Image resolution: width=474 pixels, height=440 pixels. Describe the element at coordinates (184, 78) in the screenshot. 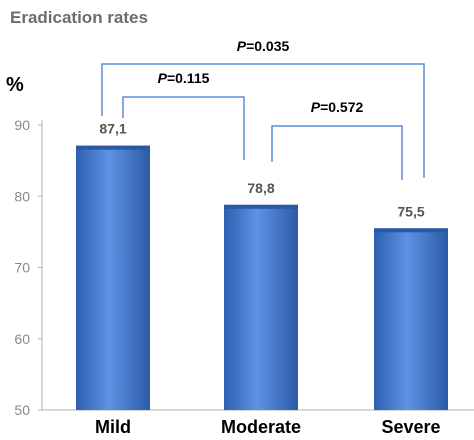

I see `p-value-label: P=0.115` at that location.